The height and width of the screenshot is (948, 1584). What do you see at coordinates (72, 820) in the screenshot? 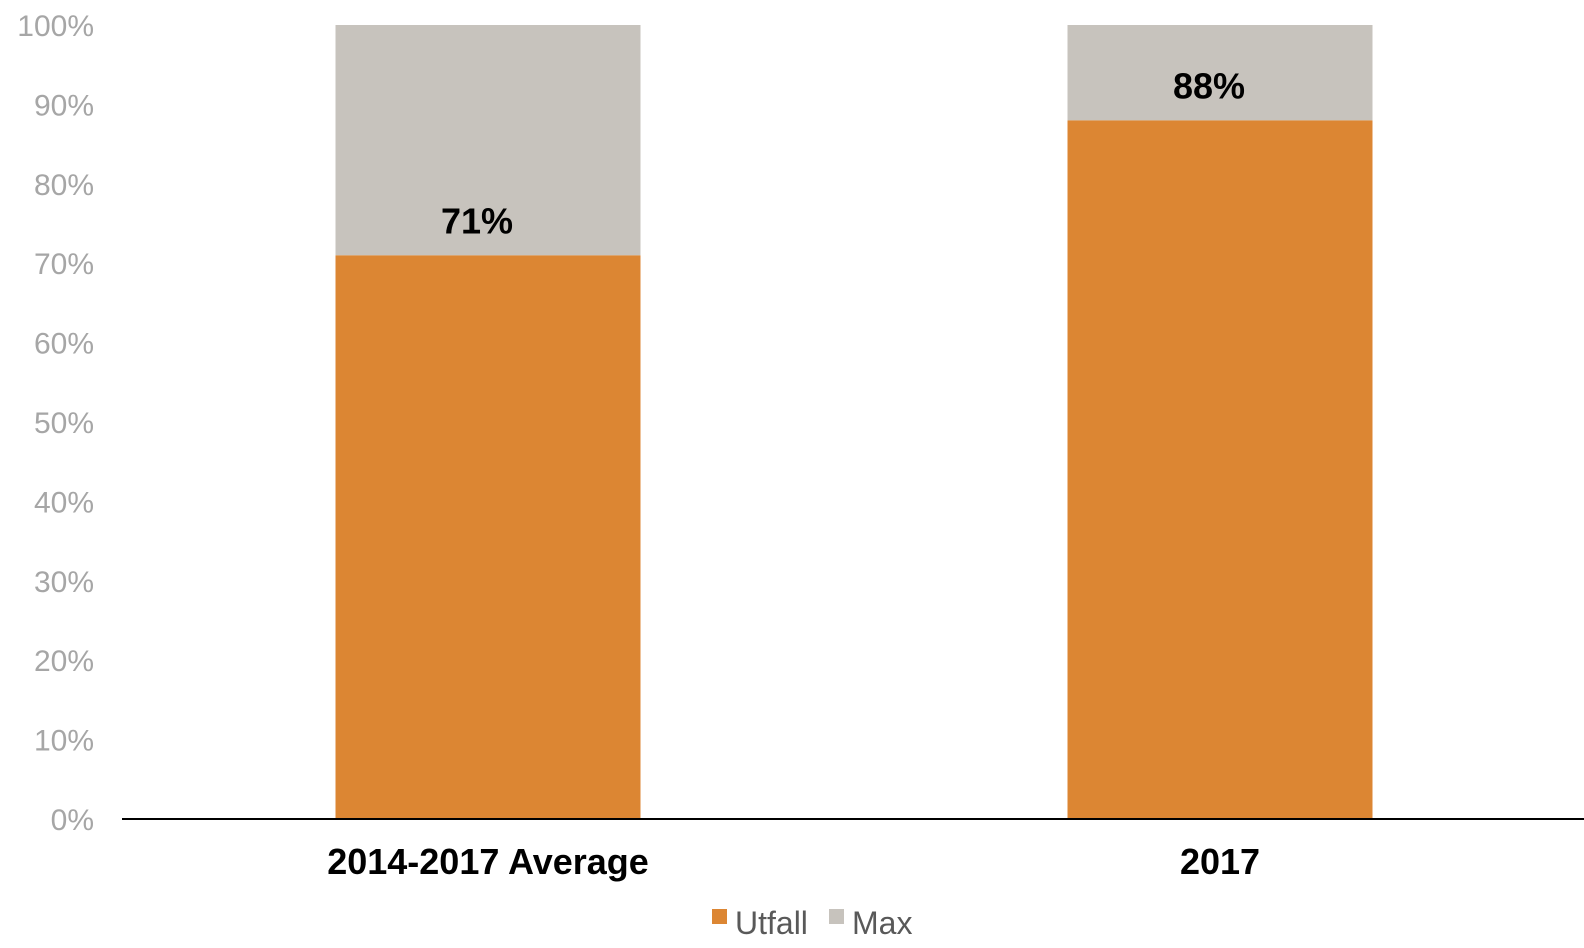
I see `y-tick-label: 0%` at bounding box center [72, 820].